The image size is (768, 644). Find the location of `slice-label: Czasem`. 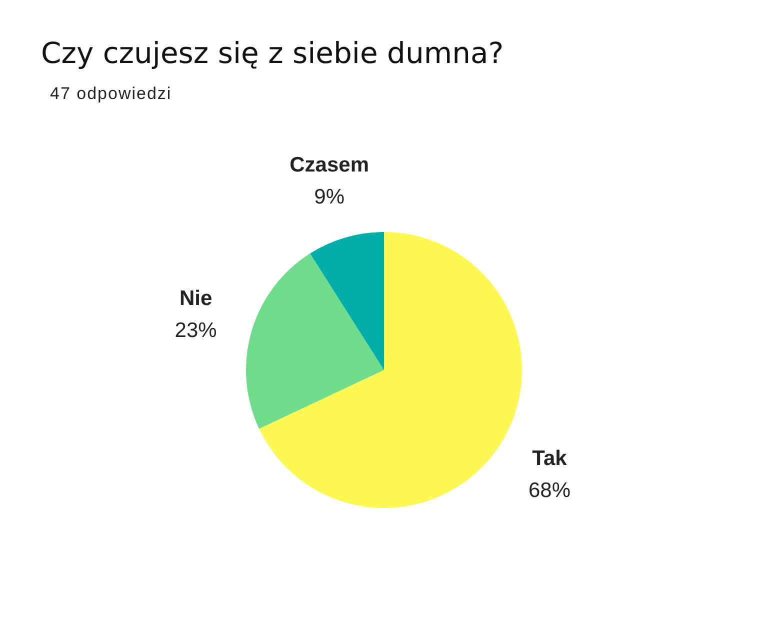

slice-label: Czasem is located at coordinates (330, 165).